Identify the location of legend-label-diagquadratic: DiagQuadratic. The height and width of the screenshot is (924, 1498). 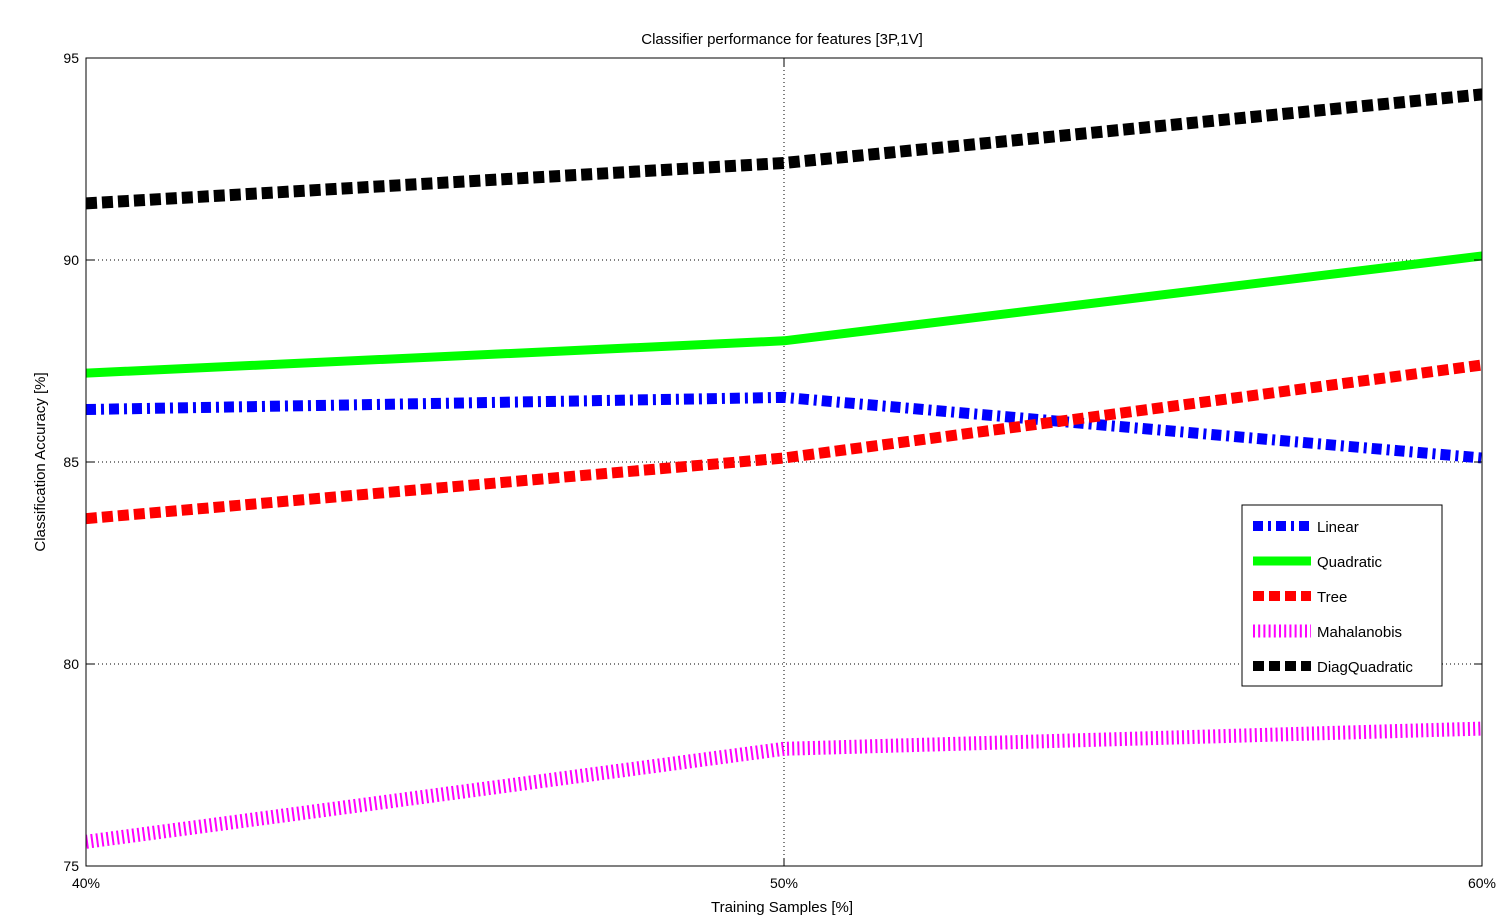
(1365, 667).